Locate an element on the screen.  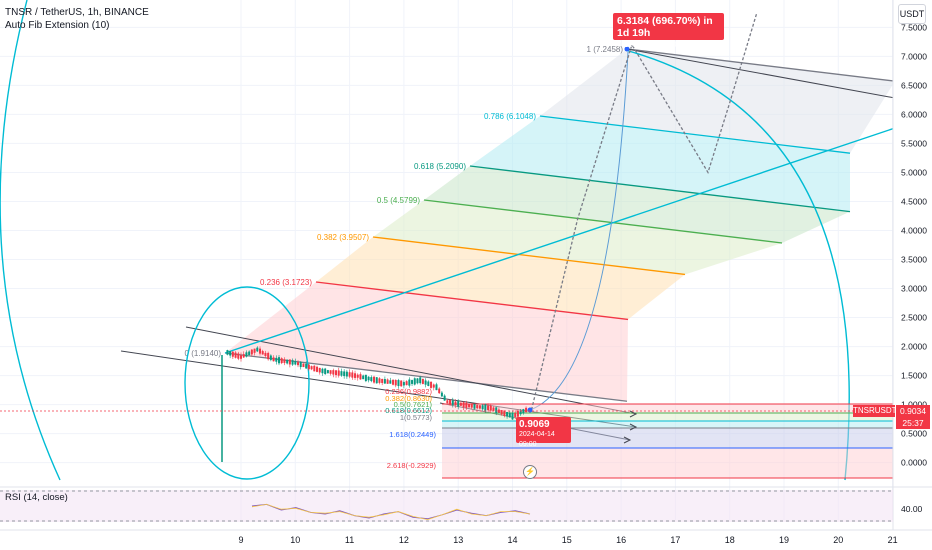
price-tick-label: 6.0000 is located at coordinates (914, 114).